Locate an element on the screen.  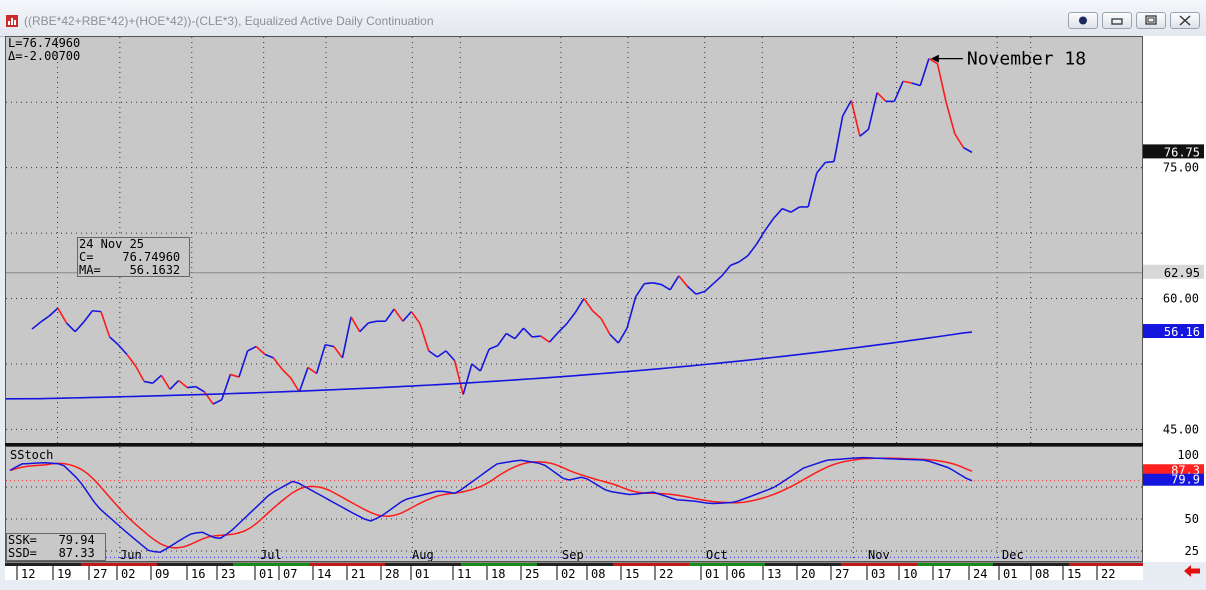
date-tick-label: 27 is located at coordinates (100, 574).